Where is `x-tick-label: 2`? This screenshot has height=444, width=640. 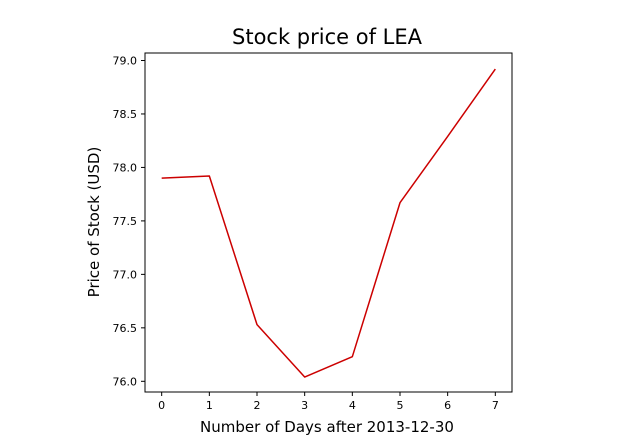 x-tick-label: 2 is located at coordinates (257, 405).